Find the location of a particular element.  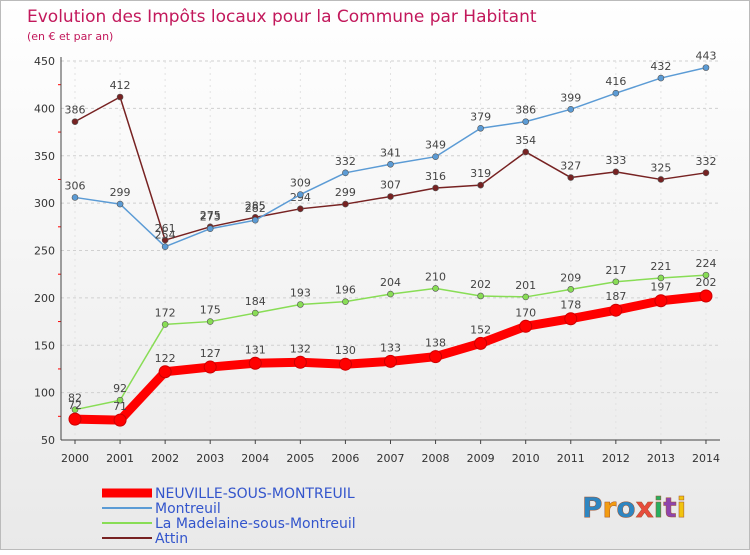

data-label: 178 is located at coordinates (570, 305).